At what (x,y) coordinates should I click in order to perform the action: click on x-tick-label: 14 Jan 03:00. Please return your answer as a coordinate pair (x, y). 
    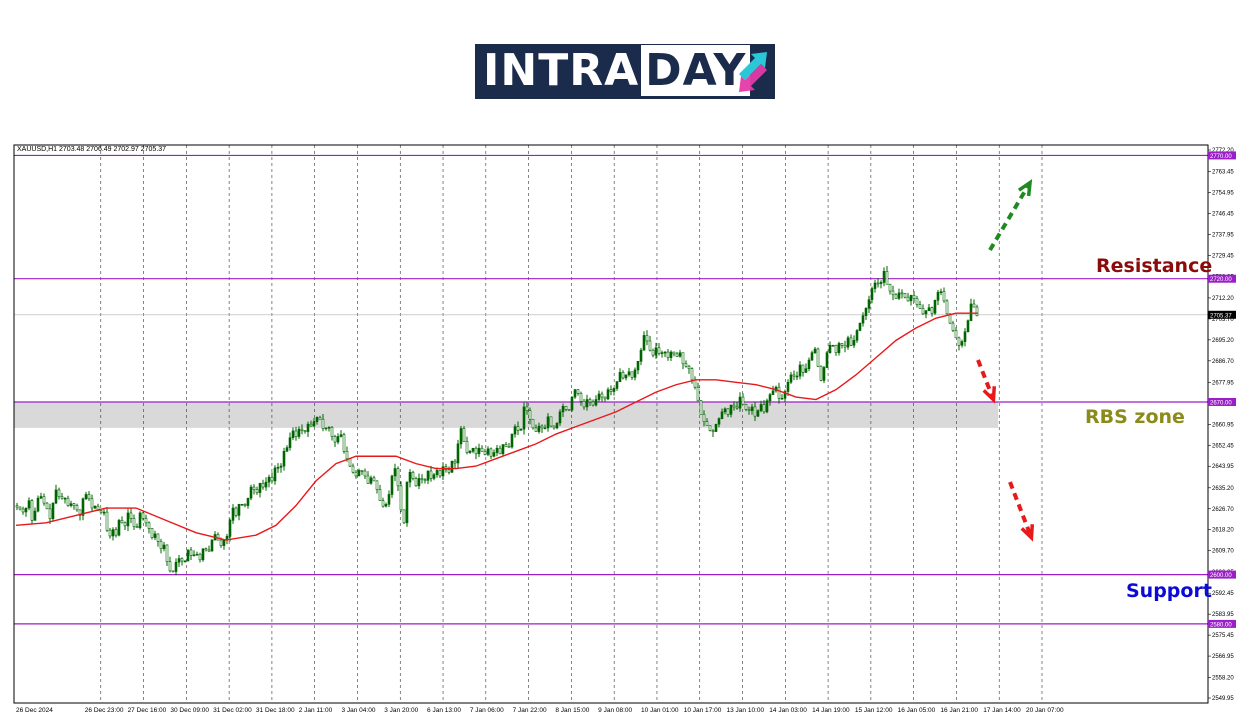
    Looking at the image, I should click on (788, 710).